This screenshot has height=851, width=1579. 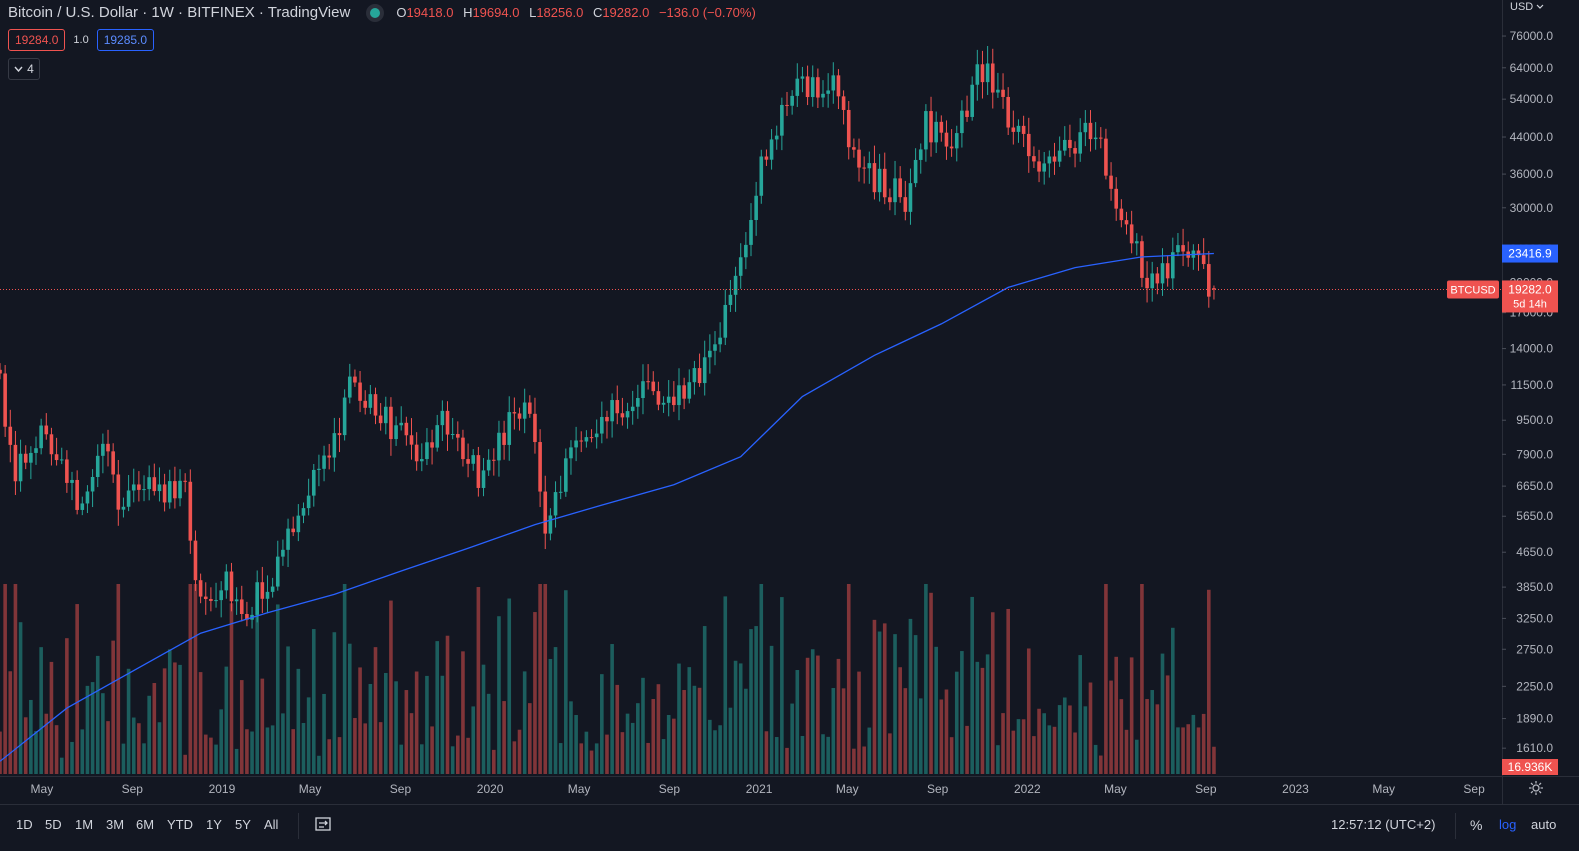 I want to click on range-6m-button: 6M, so click(x=145, y=824).